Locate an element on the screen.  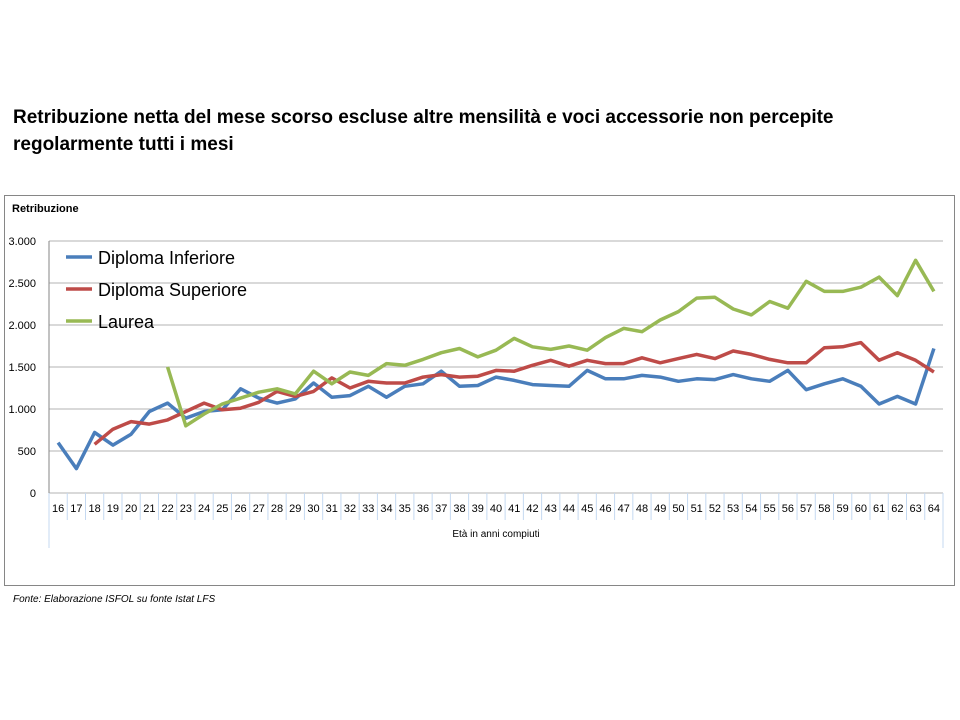
x-tick-label: 30 is located at coordinates (313, 509).